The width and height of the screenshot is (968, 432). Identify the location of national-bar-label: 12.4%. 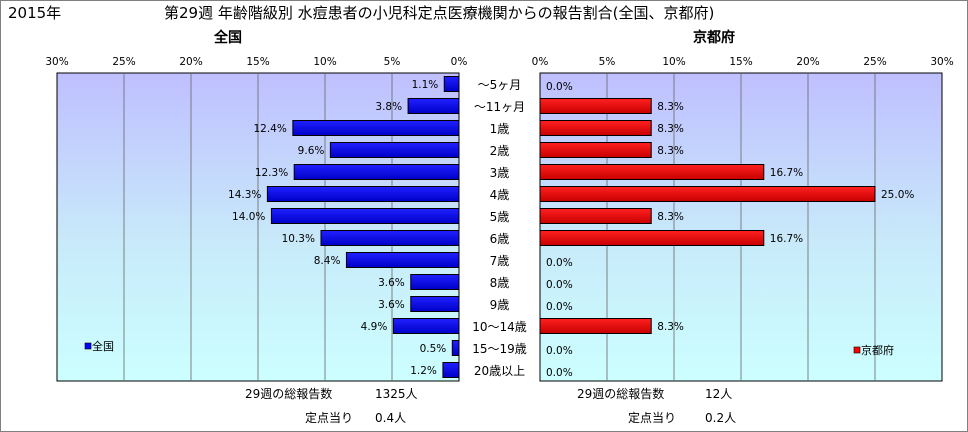
(269, 129).